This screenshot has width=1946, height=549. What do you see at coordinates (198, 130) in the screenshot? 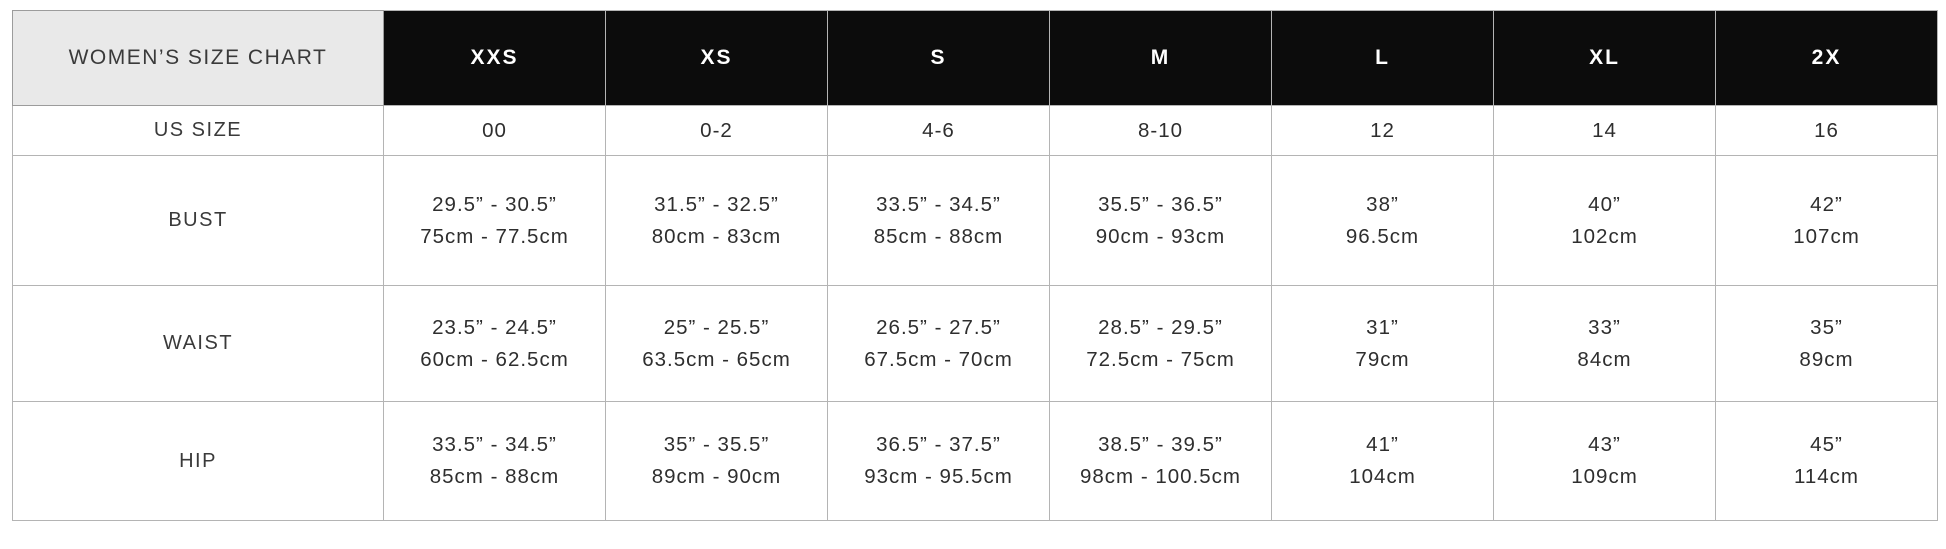
I see `row-label: US SIZE` at bounding box center [198, 130].